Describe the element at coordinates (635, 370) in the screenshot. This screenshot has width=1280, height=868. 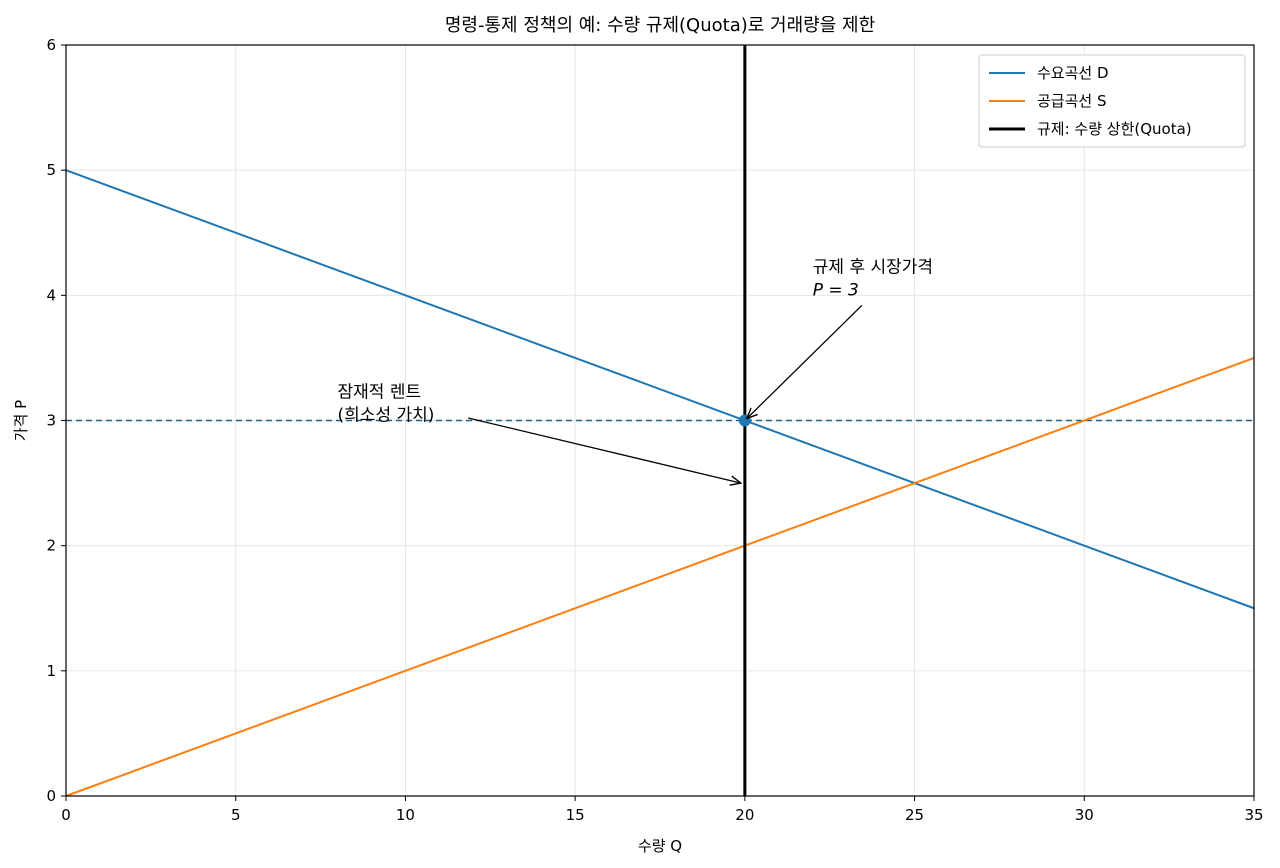
I see `annotation-layer: 규제 후 시장가격 P = 3 잠재적 렌트 (희소성 가치)` at that location.